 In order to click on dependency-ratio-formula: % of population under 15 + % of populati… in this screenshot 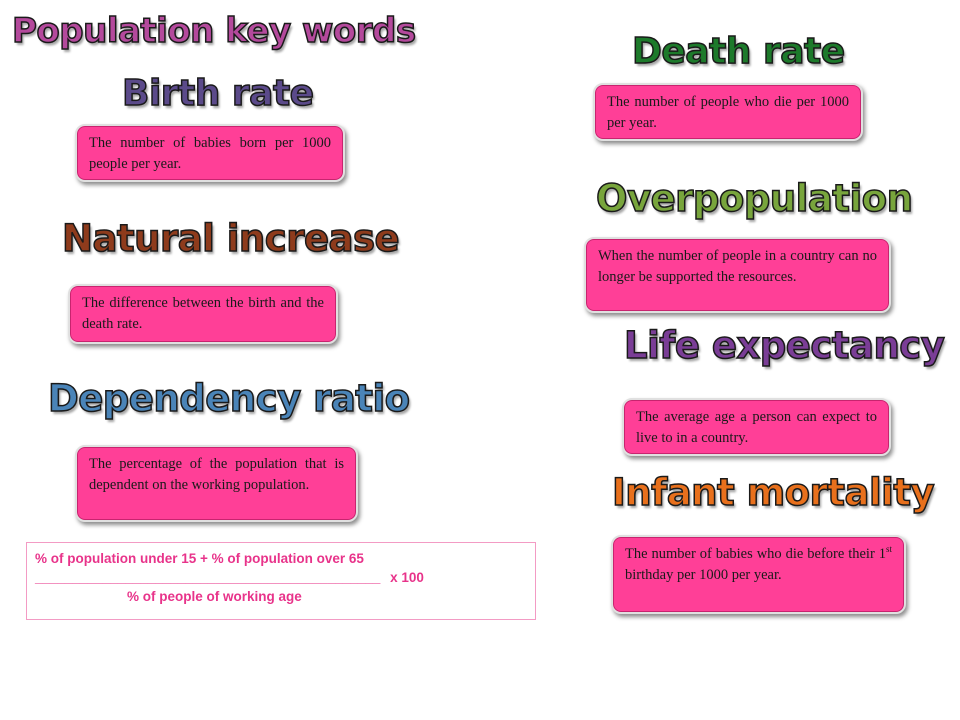, I will do `click(281, 581)`.